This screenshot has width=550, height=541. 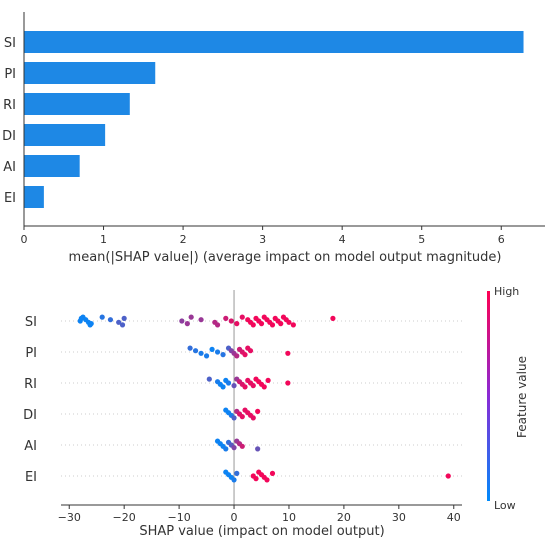 What do you see at coordinates (261, 531) in the screenshot?
I see `beeswarm-x-axis-label: SHAP value (impact on model output)` at bounding box center [261, 531].